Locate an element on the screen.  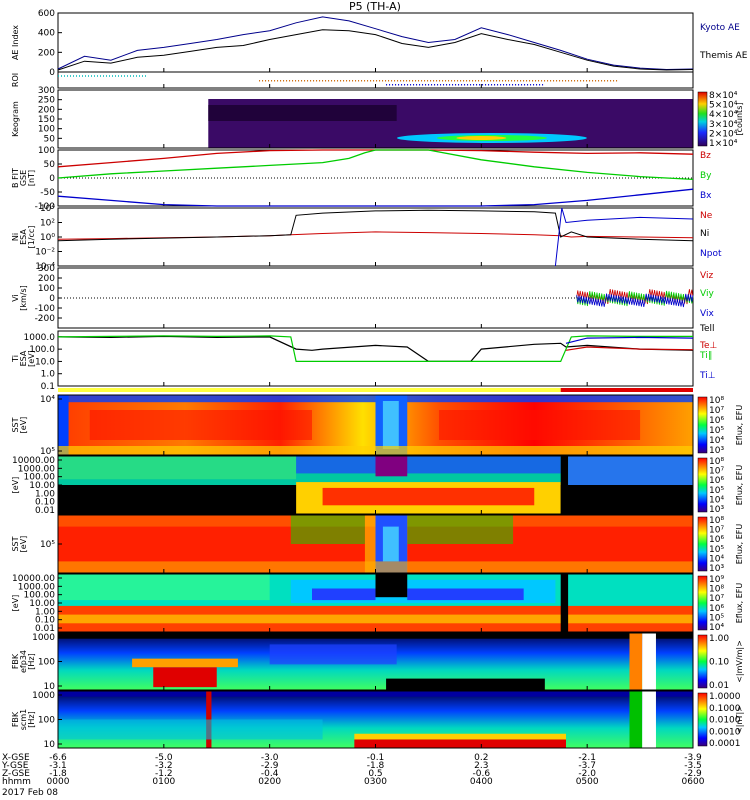
mode-bar-fast is located at coordinates (626, 390).